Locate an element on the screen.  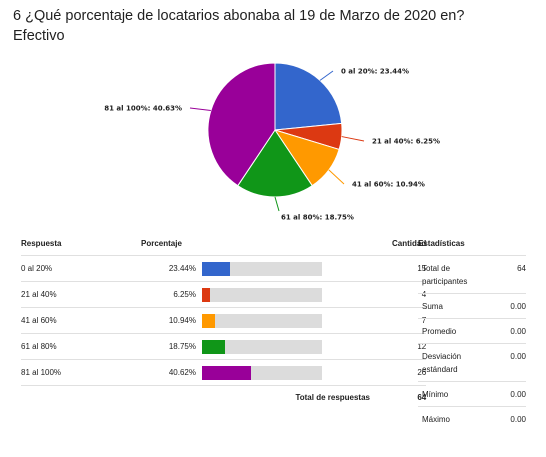
table-row: 21 al 40% 6.25% 4 is located at coordinates (224, 294).